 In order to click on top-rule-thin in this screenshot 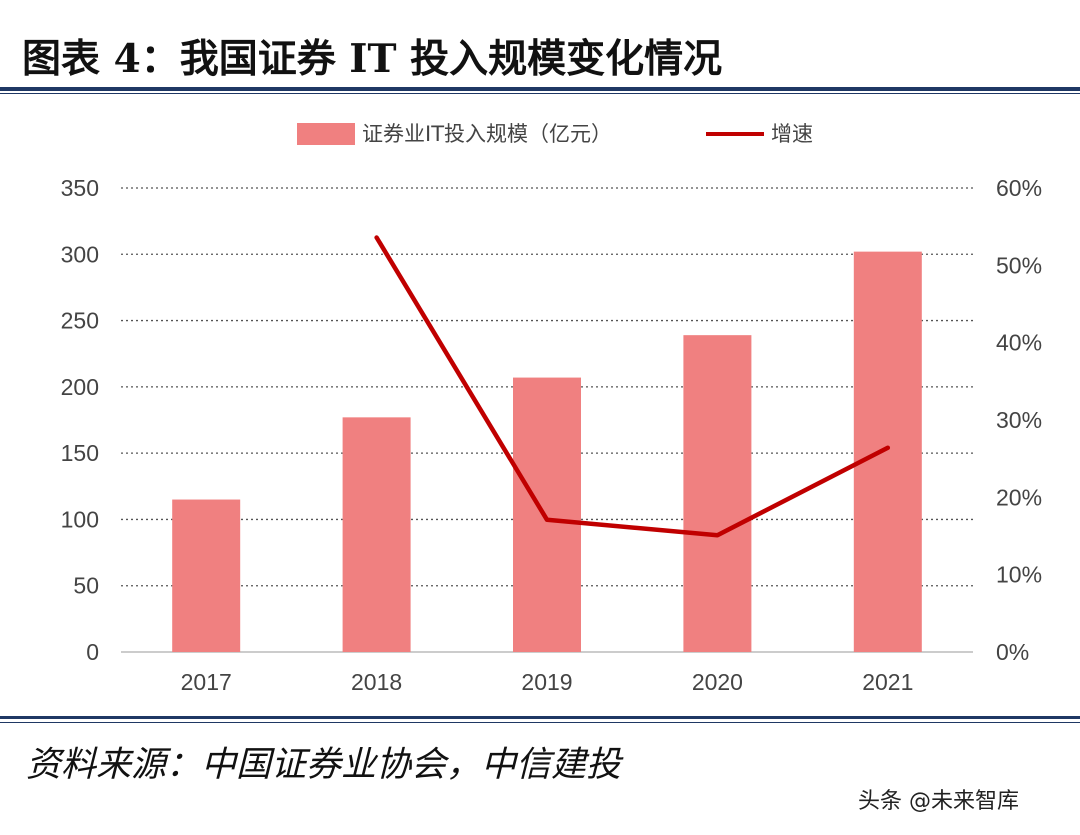, I will do `click(540, 93)`.